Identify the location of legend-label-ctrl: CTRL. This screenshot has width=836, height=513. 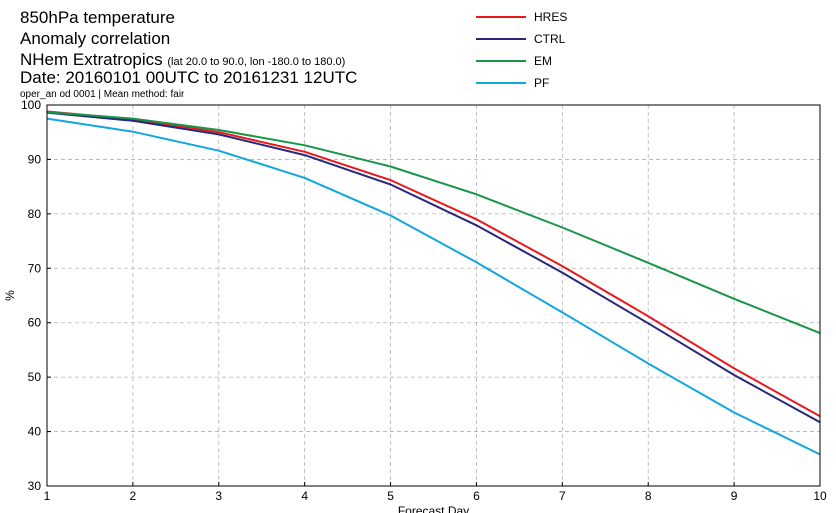
(550, 39).